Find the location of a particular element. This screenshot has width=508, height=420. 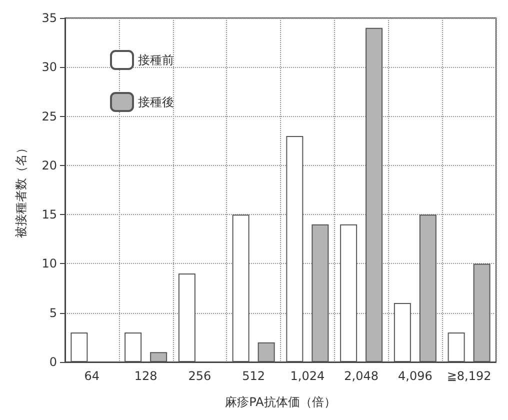

y-tick-label: 0 is located at coordinates (53, 362).